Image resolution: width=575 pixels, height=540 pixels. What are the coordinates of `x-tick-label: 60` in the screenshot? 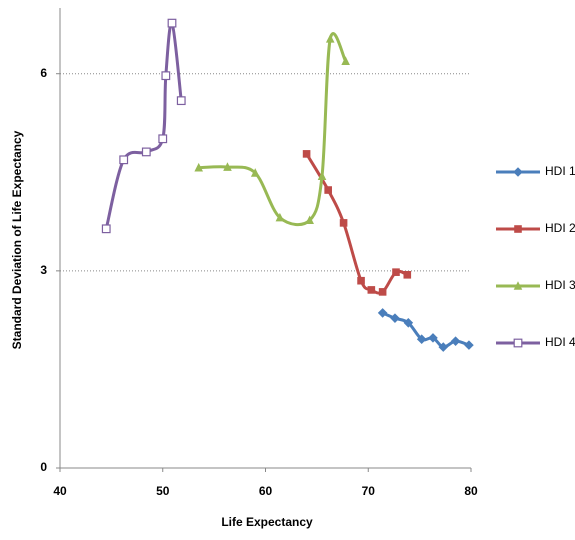 It's located at (266, 491).